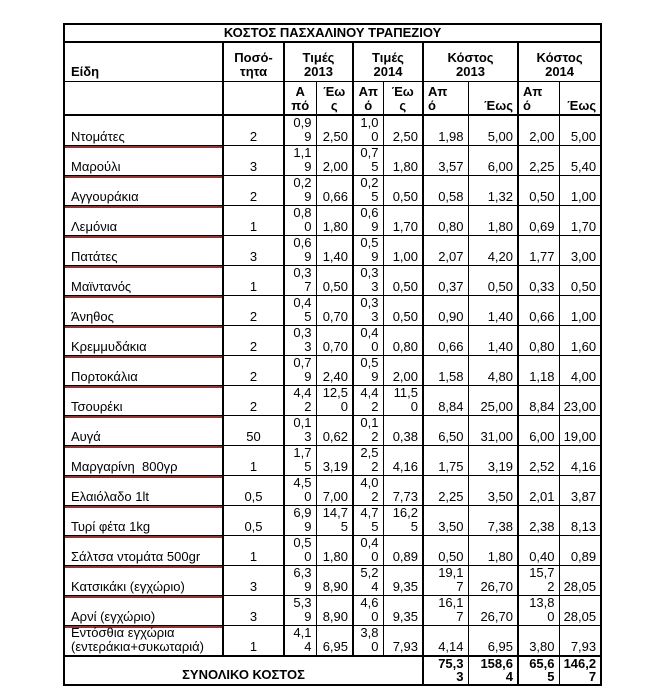 Image resolution: width=660 pixels, height=688 pixels. What do you see at coordinates (300, 310) in the screenshot?
I see `price-2013-from-cell: 0,4 5` at bounding box center [300, 310].